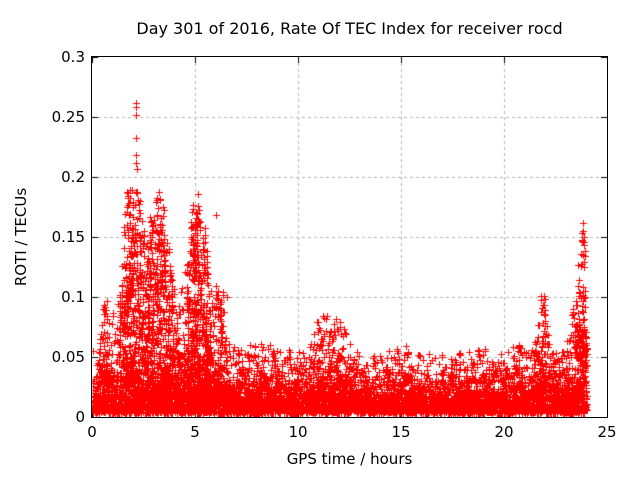 The height and width of the screenshot is (480, 640). I want to click on y-tick-label: 0.25, so click(68, 117).